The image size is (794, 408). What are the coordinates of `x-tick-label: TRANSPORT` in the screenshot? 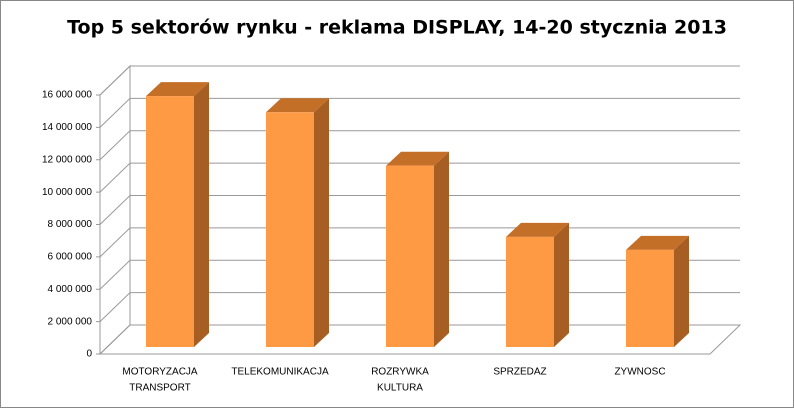 It's located at (160, 388).